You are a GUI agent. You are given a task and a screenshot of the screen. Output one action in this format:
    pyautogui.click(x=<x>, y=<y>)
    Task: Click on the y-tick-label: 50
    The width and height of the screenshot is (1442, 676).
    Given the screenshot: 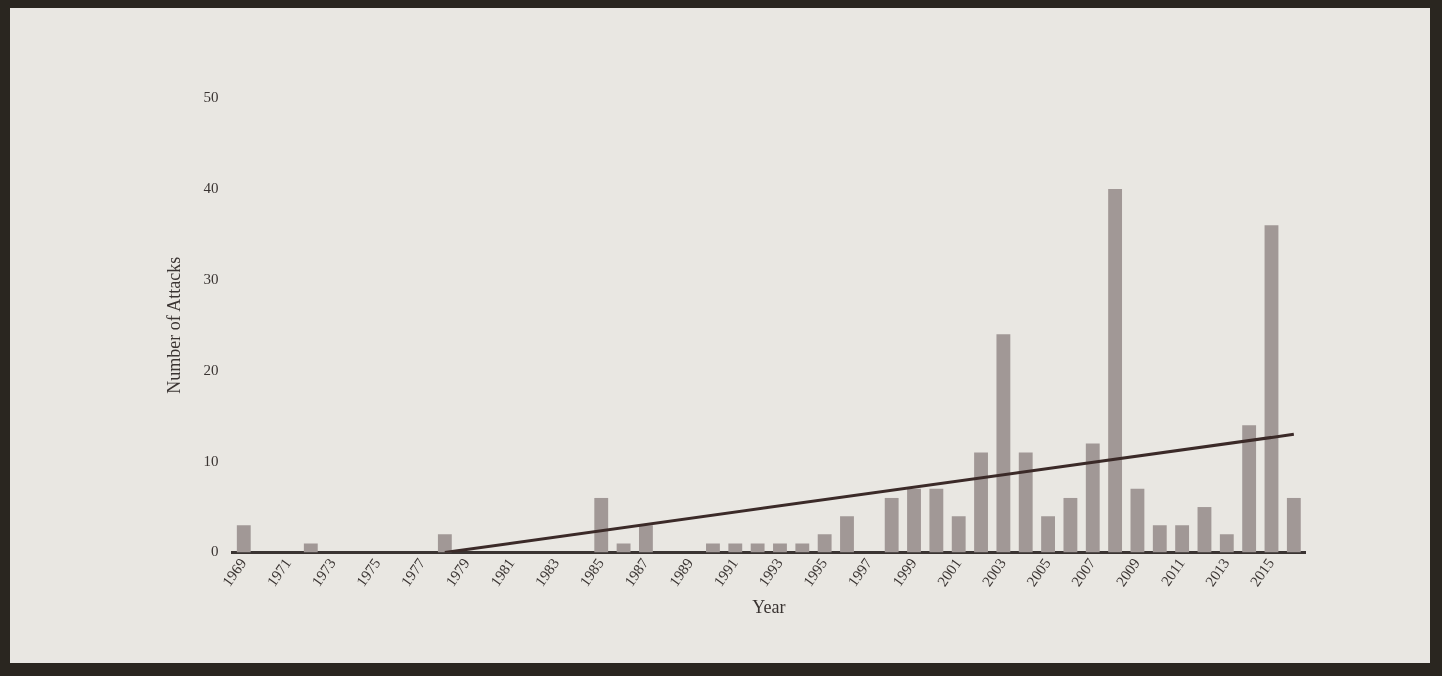 What is the action you would take?
    pyautogui.click(x=211, y=96)
    